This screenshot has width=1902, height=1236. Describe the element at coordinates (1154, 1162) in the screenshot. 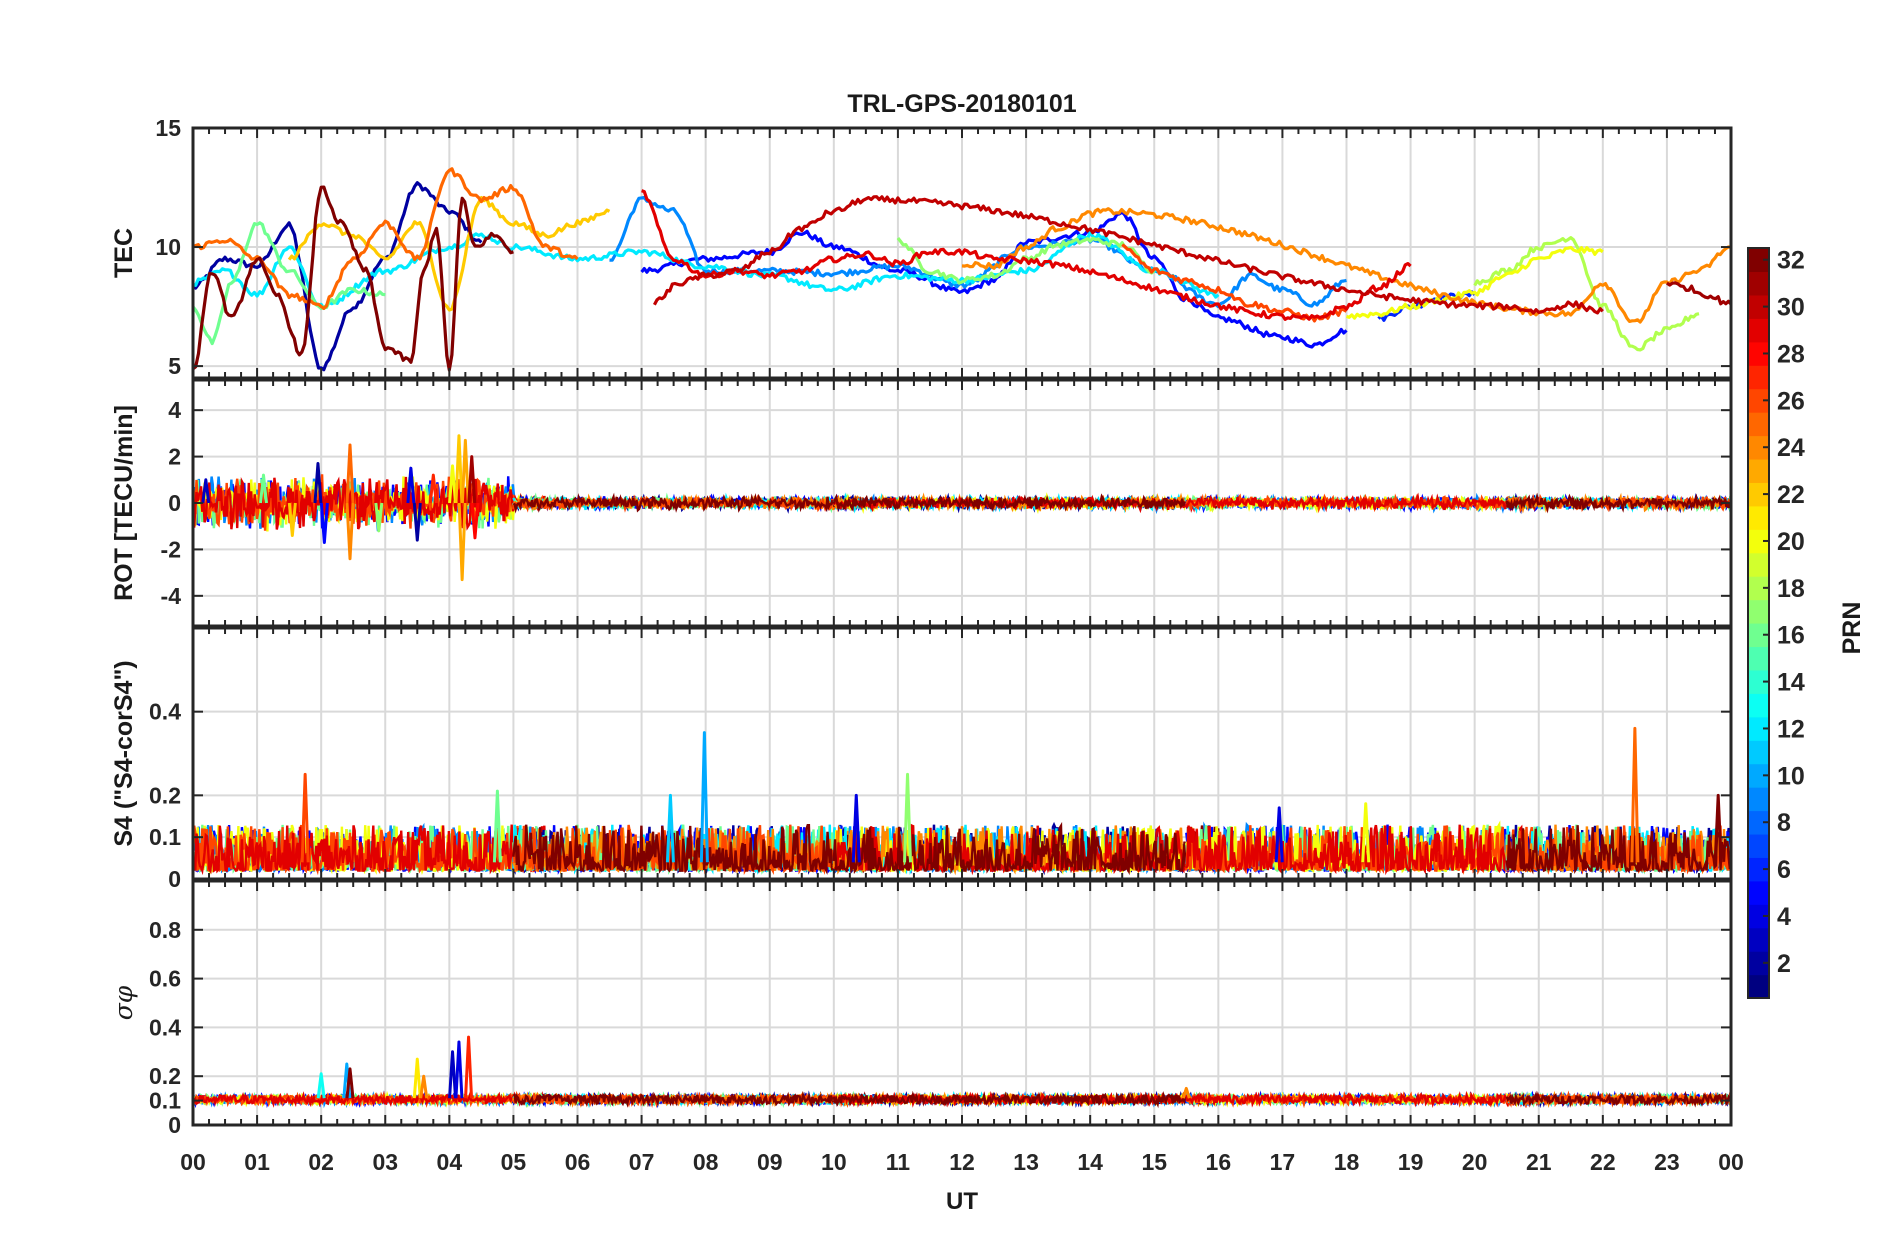

I see `x-tick-label: 15` at that location.